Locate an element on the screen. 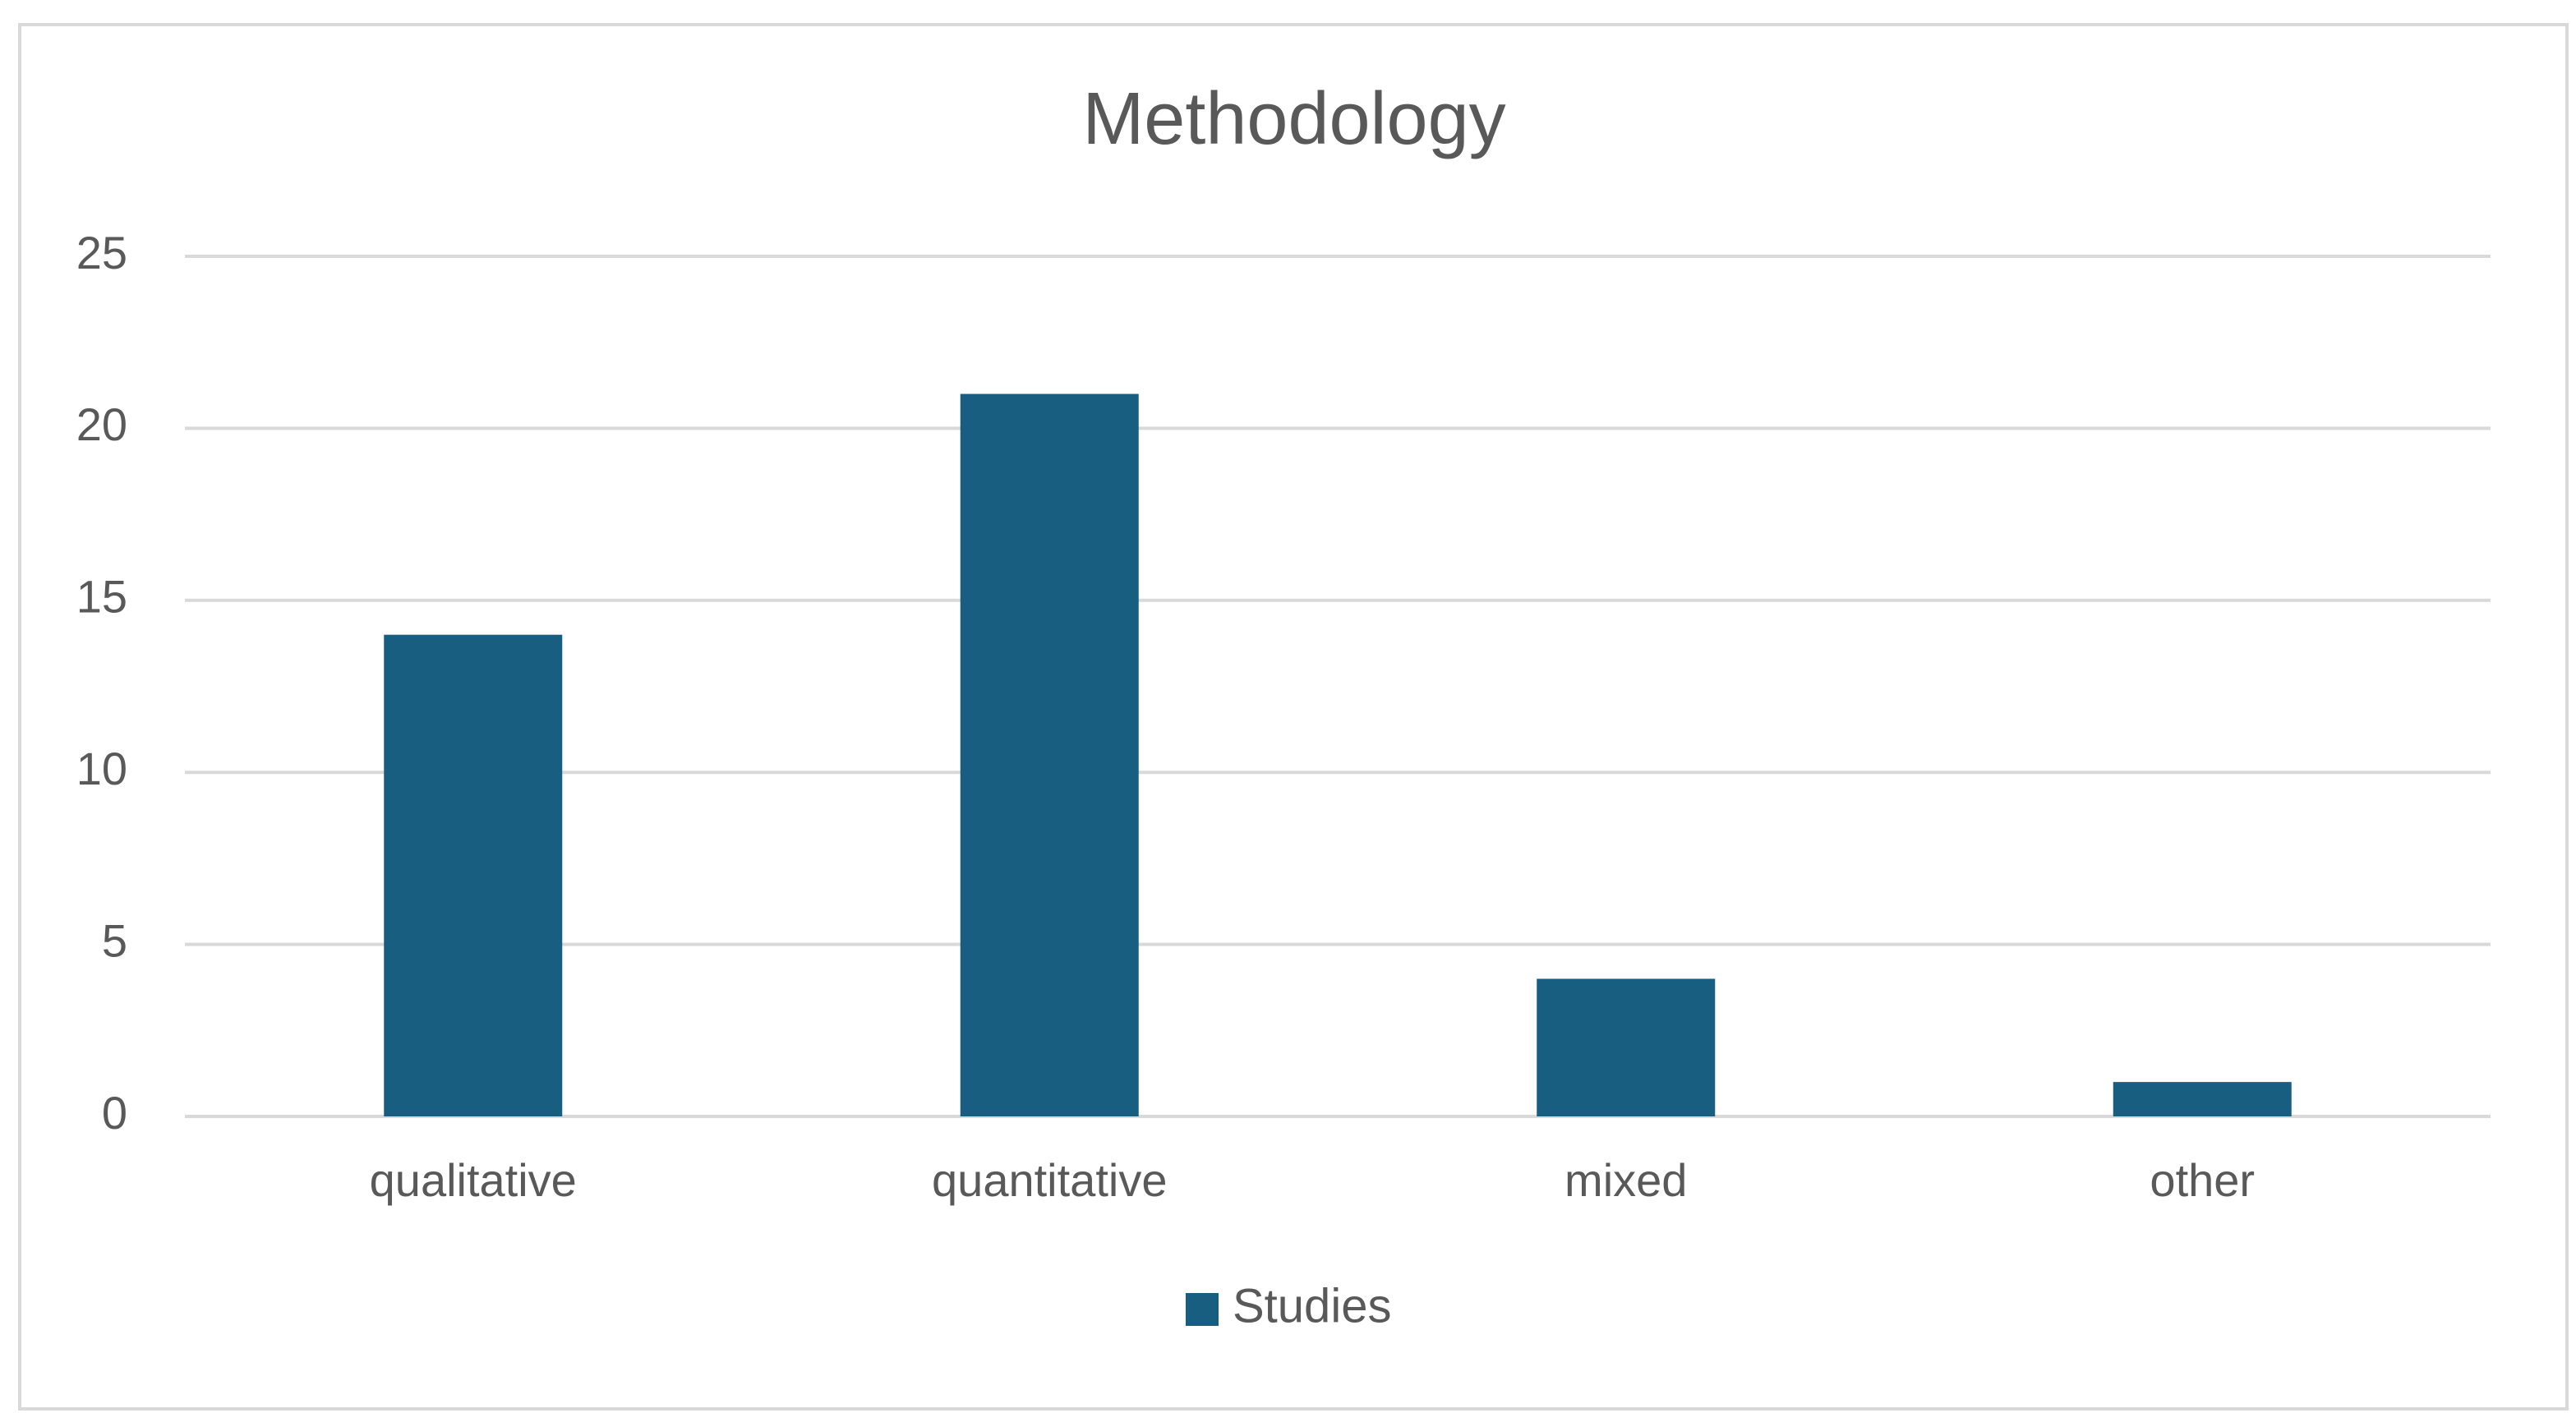  y-tick-label: 10 is located at coordinates (101, 768).